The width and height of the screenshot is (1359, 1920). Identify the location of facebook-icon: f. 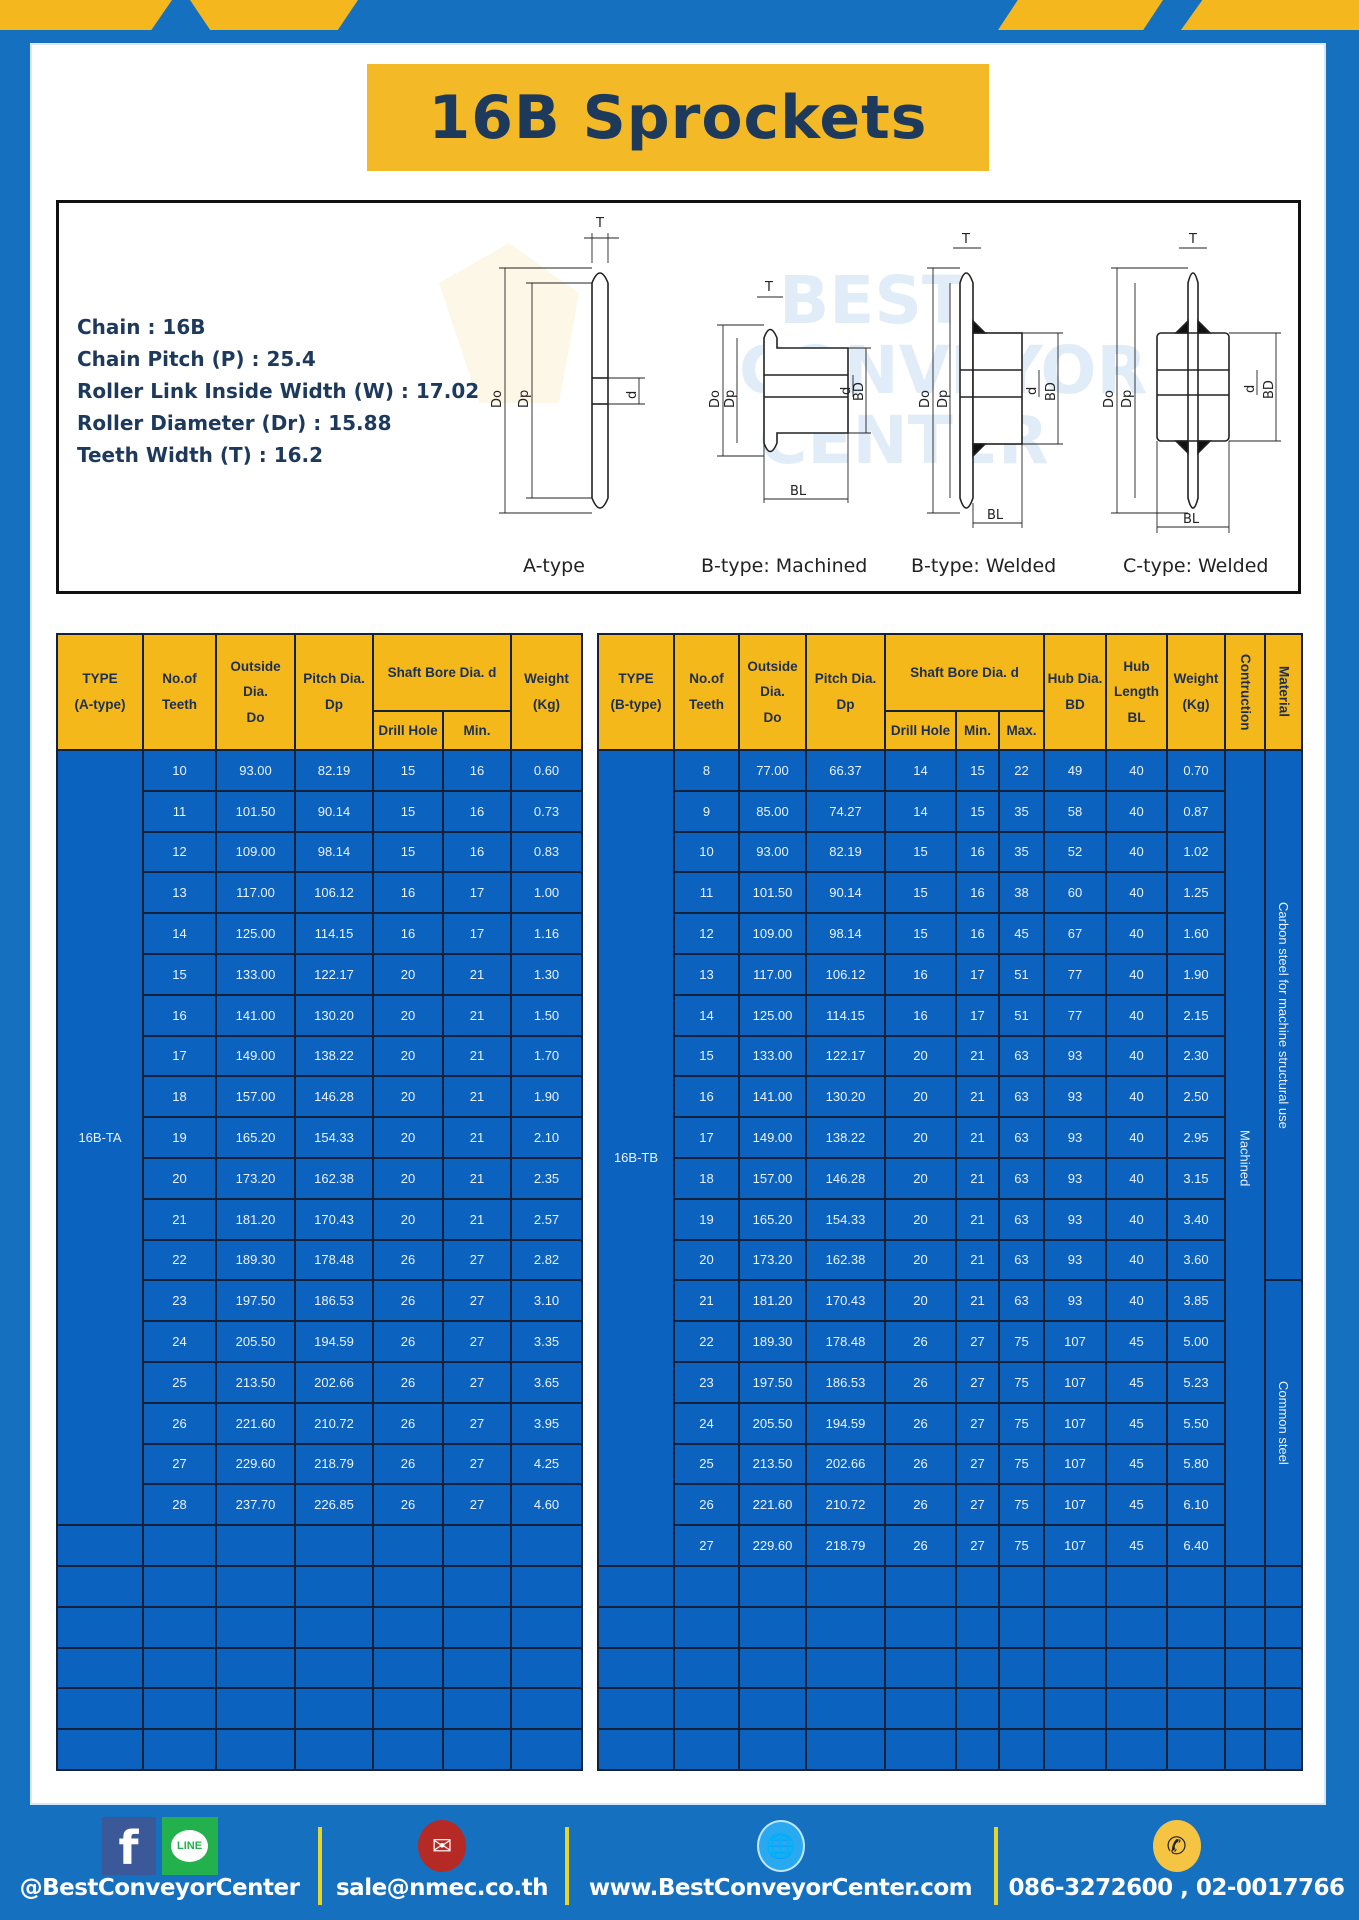
(128, 1846).